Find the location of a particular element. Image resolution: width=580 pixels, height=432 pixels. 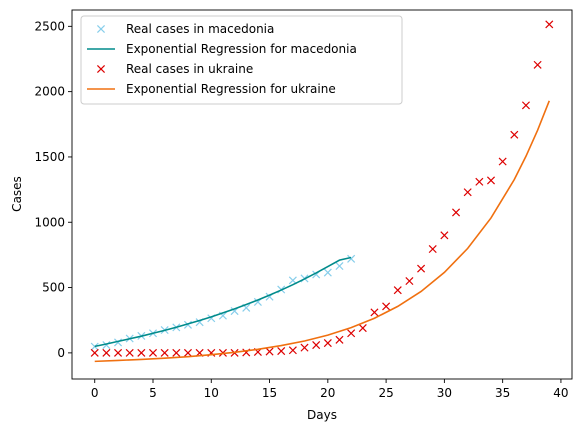

x-tick-label: 35 is located at coordinates (502, 393).